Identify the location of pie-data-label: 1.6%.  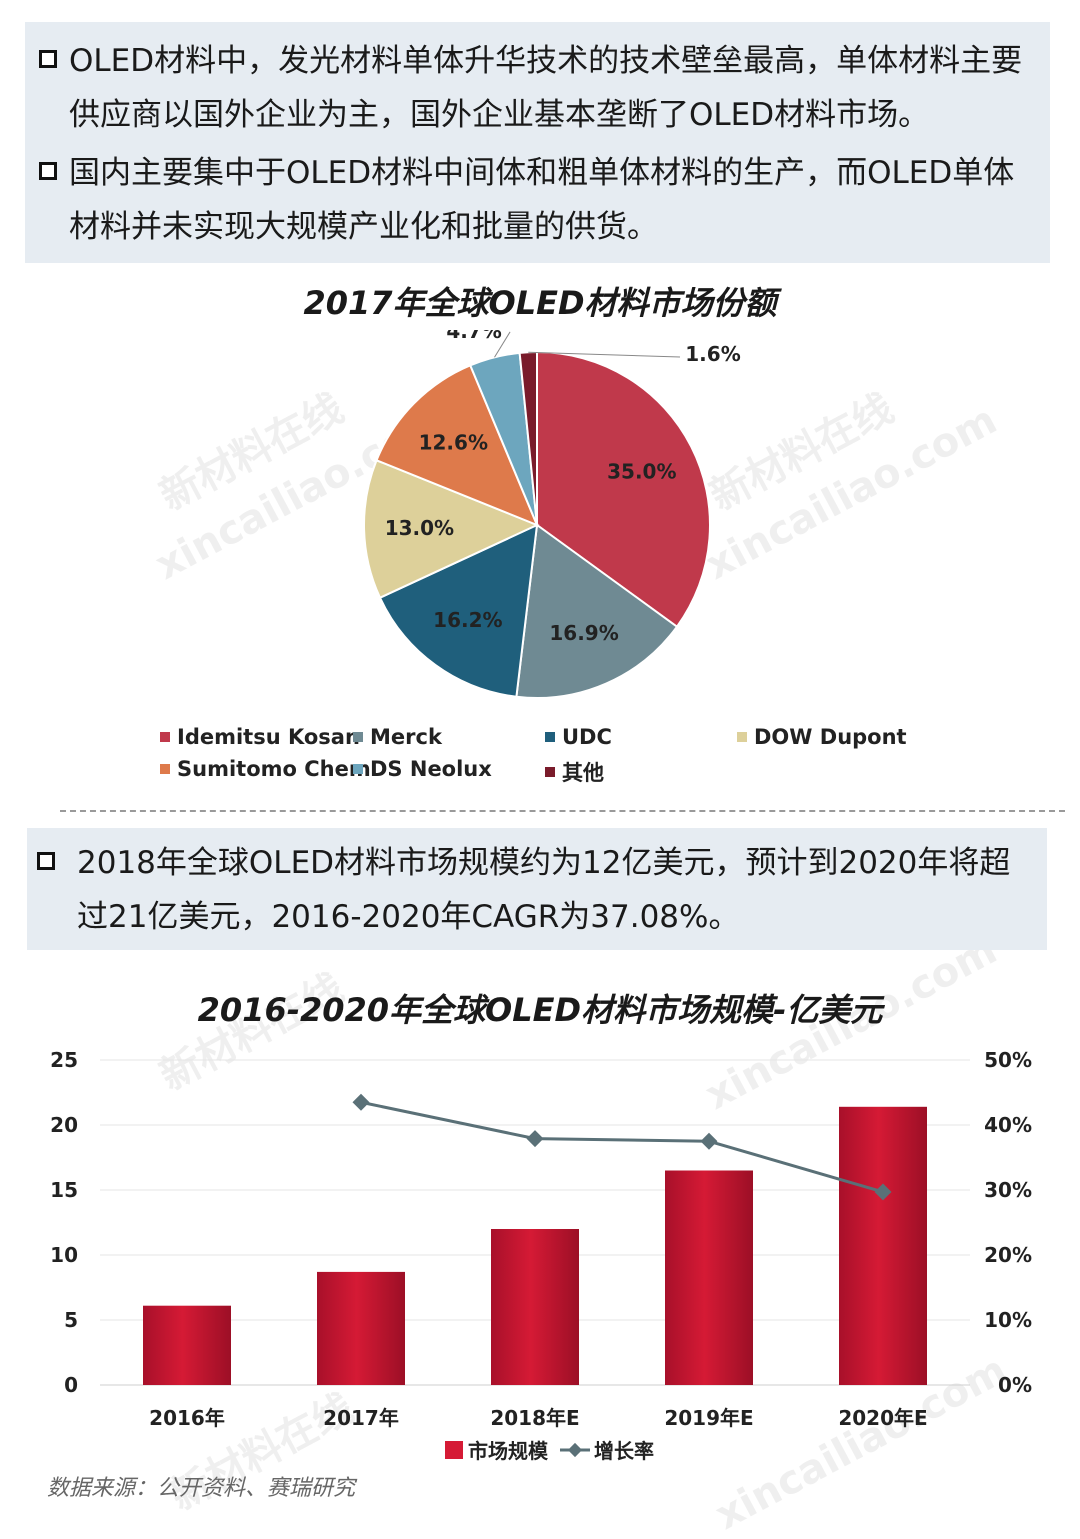
(712, 354).